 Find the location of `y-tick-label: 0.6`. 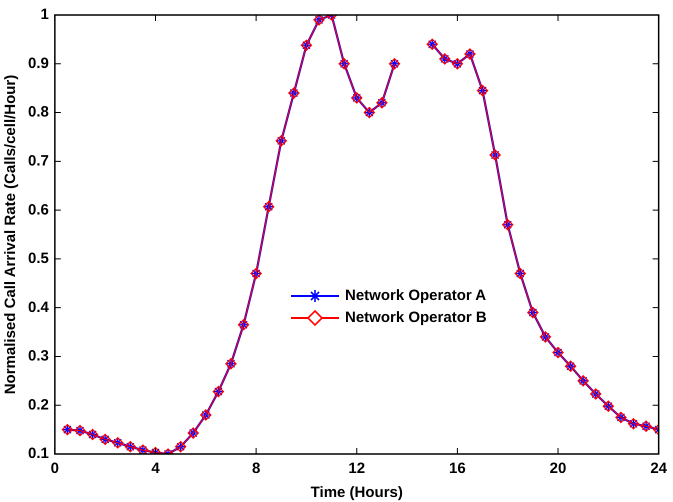

y-tick-label: 0.6 is located at coordinates (38, 209).